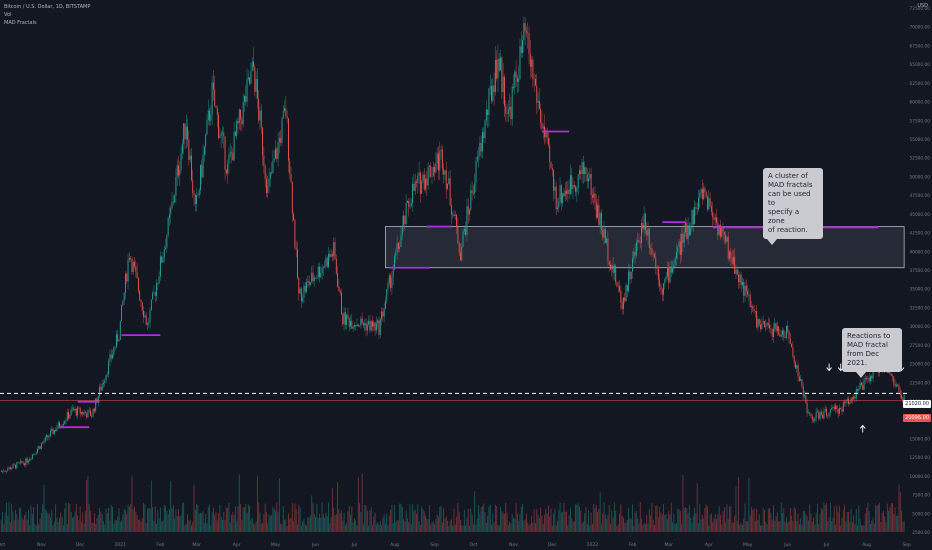 This screenshot has height=550, width=932. Describe the element at coordinates (919, 46) in the screenshot. I see `y-tick-label: 67500.00` at that location.